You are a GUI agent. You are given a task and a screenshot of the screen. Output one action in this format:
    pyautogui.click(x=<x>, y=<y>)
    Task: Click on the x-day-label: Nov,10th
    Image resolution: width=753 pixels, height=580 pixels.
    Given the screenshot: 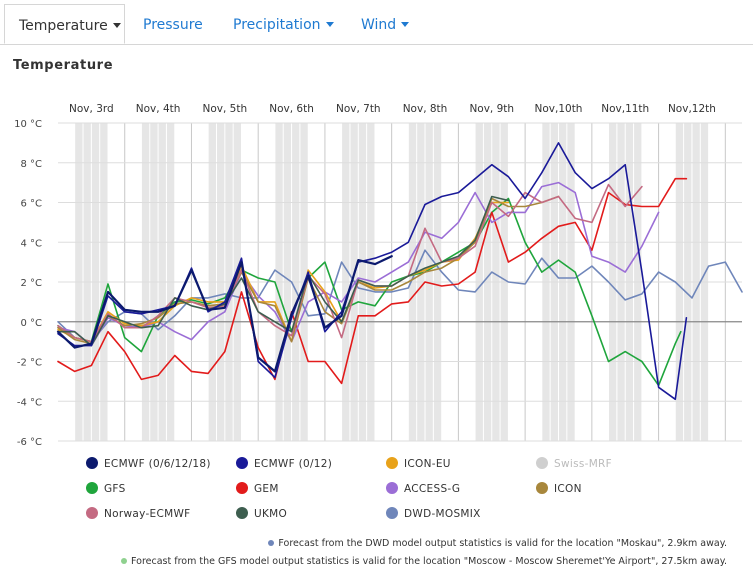 What is the action you would take?
    pyautogui.click(x=559, y=109)
    